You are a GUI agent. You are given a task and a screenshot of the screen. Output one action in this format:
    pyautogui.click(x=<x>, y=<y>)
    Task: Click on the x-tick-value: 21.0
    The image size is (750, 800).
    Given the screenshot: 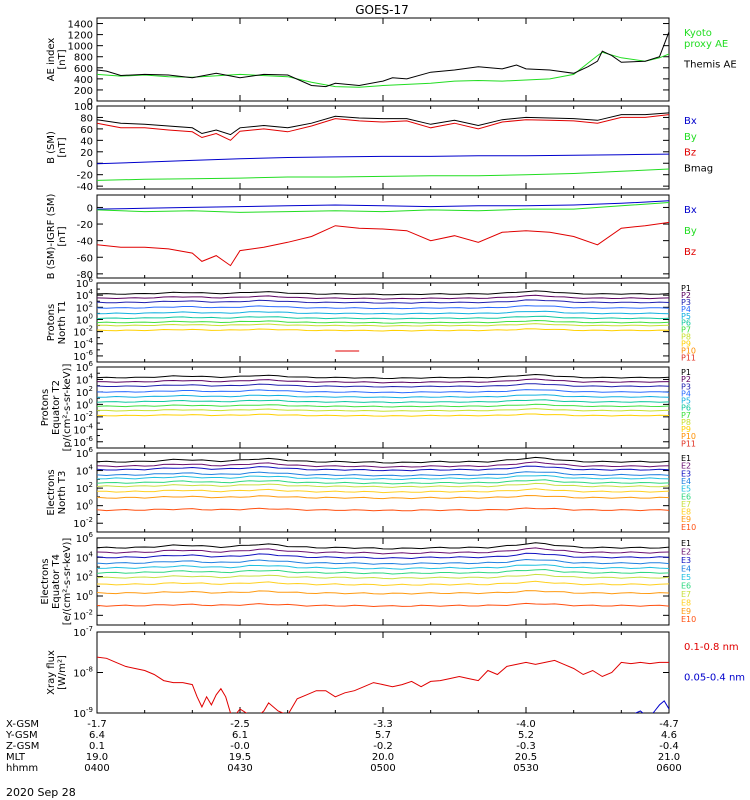 What is the action you would take?
    pyautogui.click(x=669, y=757)
    